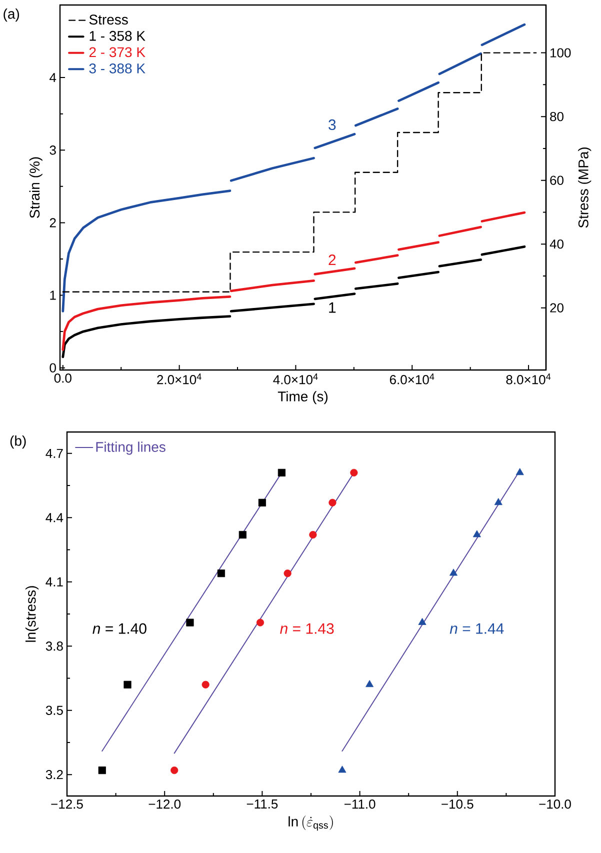 The width and height of the screenshot is (601, 853). I want to click on legend-label: Stress, so click(108, 19).